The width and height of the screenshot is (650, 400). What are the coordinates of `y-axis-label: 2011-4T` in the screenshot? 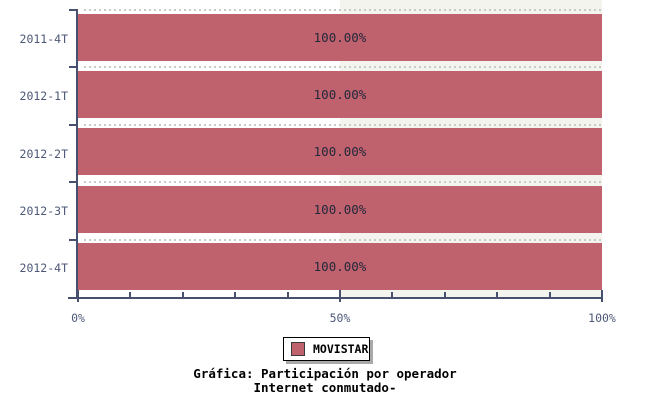 It's located at (43, 38).